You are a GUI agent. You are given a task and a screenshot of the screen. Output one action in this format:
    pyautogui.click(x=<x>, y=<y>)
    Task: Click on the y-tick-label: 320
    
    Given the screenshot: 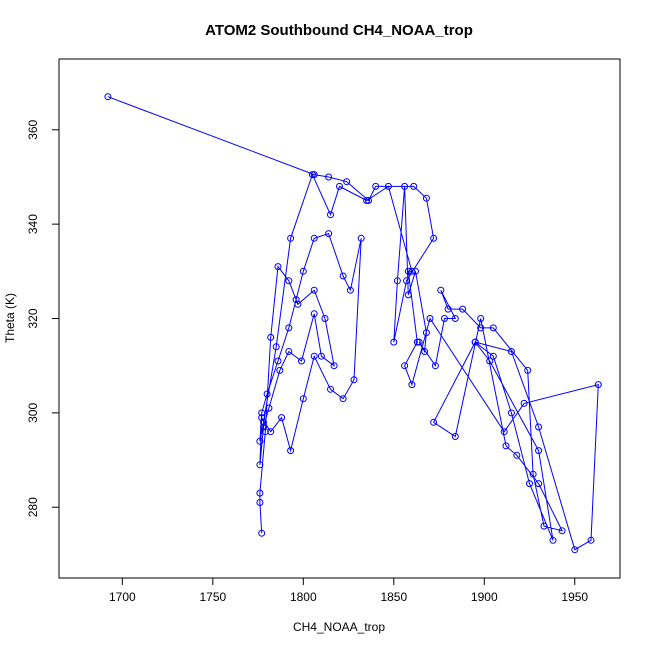 What is the action you would take?
    pyautogui.click(x=33, y=318)
    